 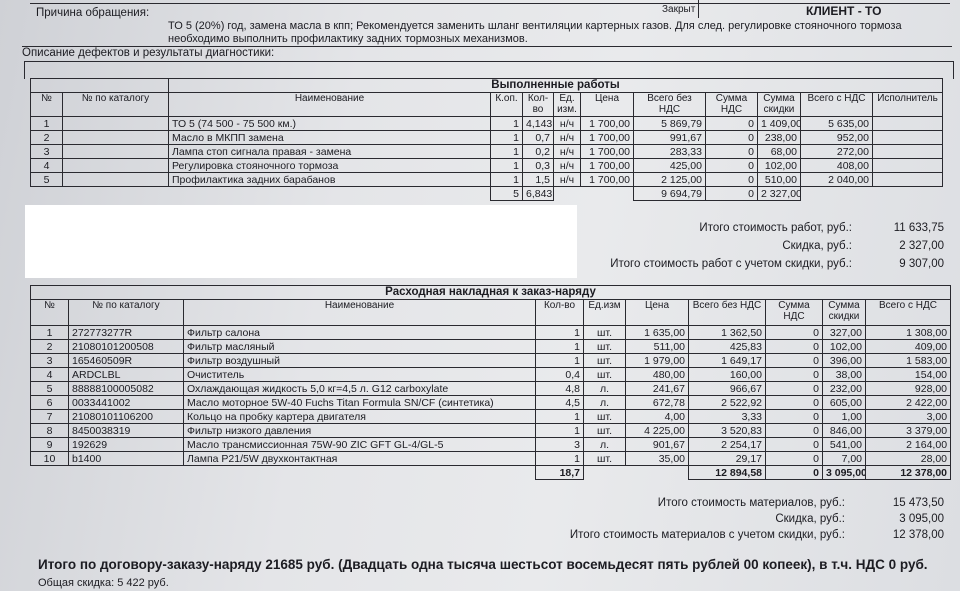 What do you see at coordinates (538, 165) in the screenshot?
I see `table-cell: 0,3` at bounding box center [538, 165].